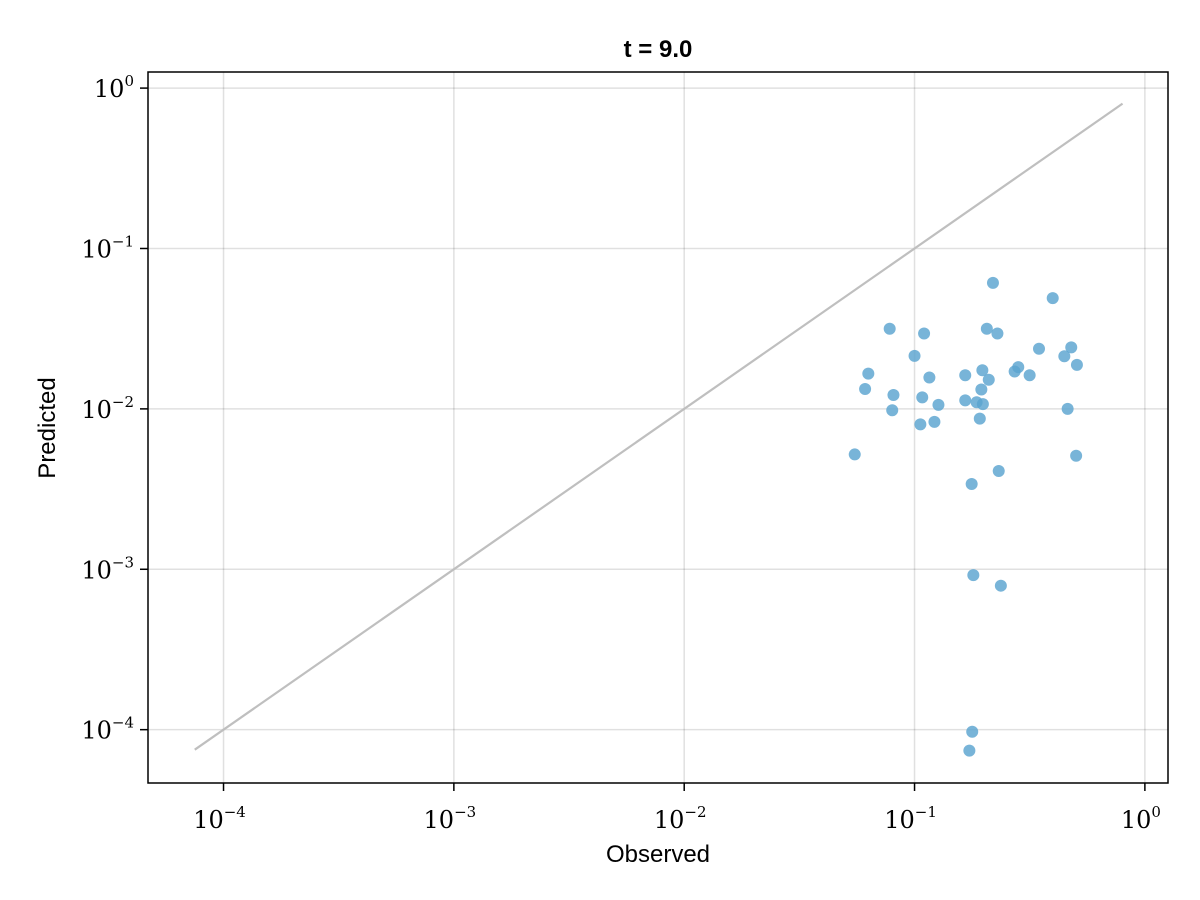 The width and height of the screenshot is (1200, 900). Describe the element at coordinates (123, 723) in the screenshot. I see `y-tick-exponent: −4` at that location.